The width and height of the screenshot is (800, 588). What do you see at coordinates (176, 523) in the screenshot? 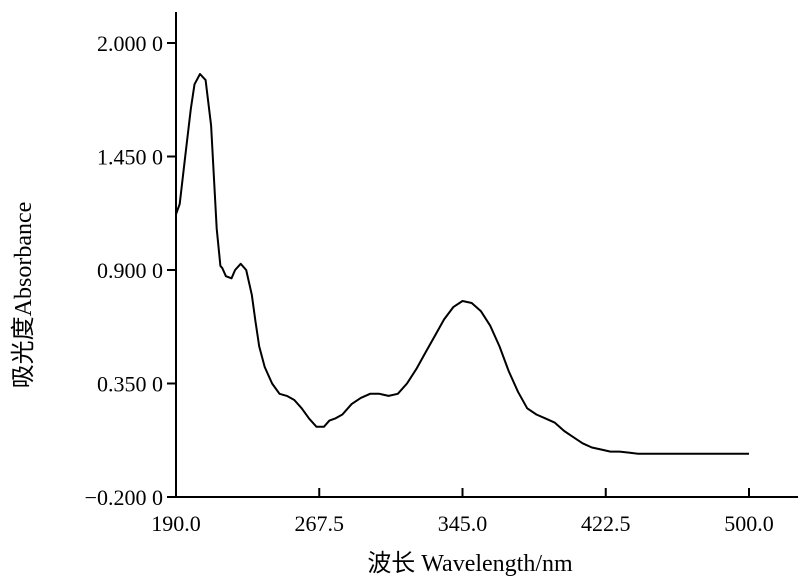
I see `x-tick-label: 190.0` at bounding box center [176, 523].